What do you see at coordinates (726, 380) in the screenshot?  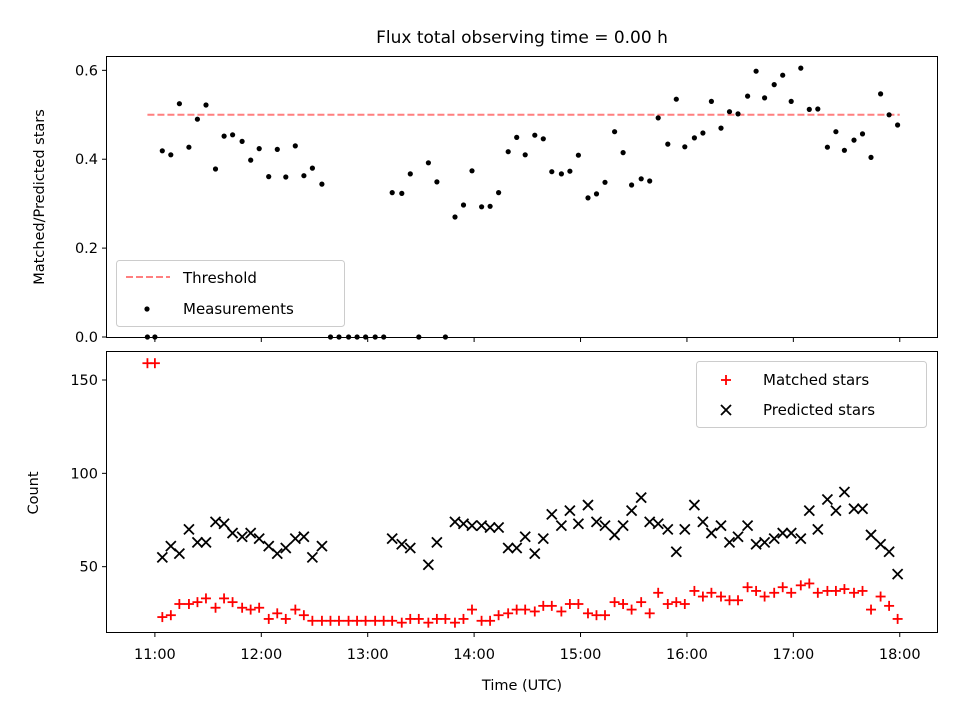 I see `matched-legend-marker` at bounding box center [726, 380].